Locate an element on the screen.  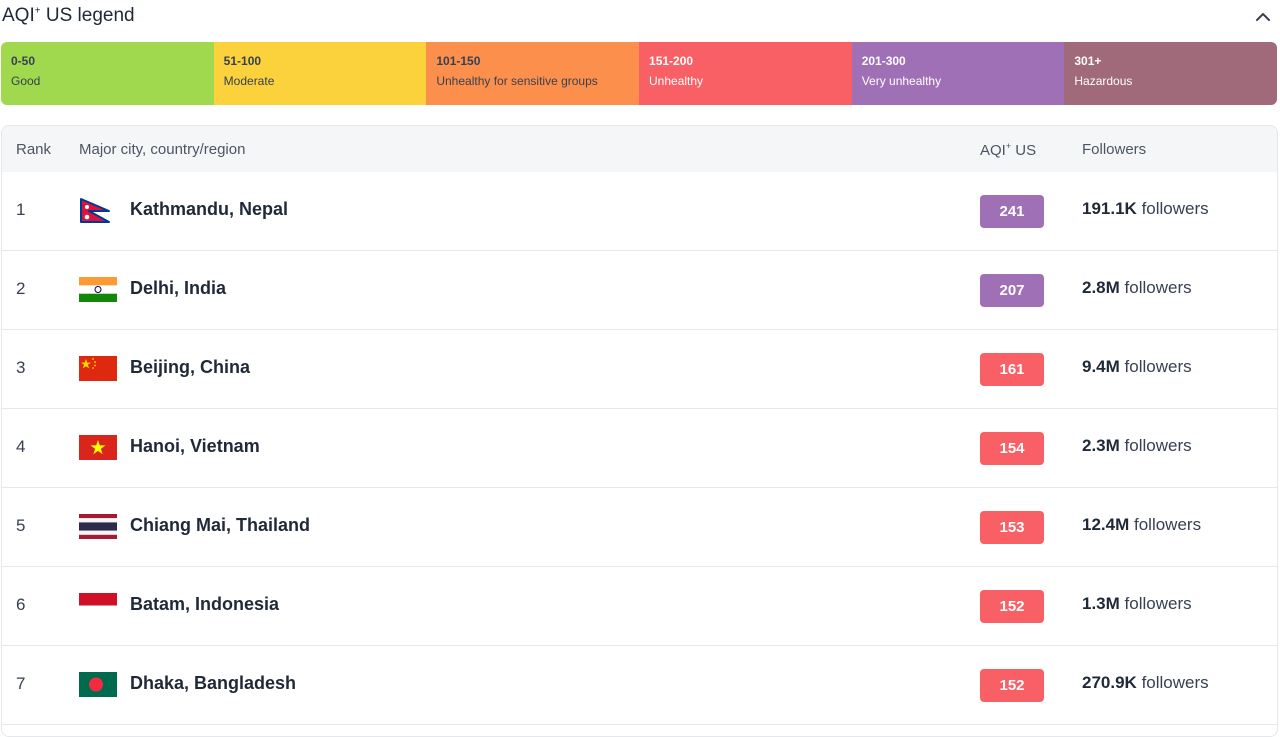
header-aqi-suffix: US is located at coordinates (1024, 150).